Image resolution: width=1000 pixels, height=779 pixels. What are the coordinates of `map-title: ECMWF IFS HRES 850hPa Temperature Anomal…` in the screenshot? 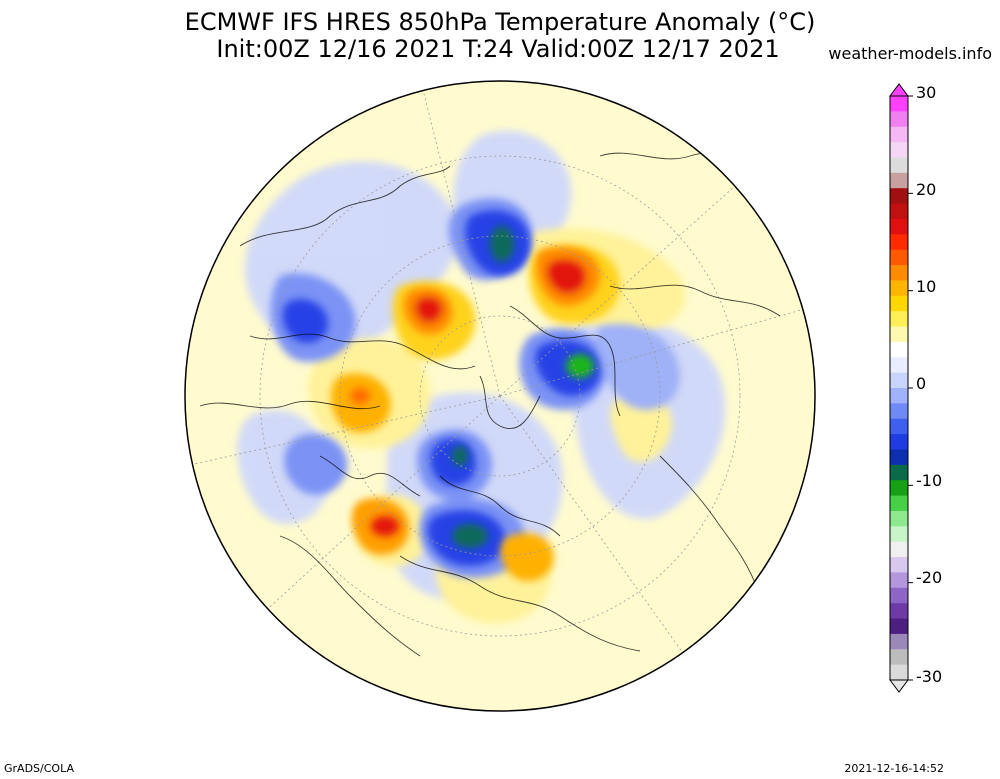 It's located at (500, 22).